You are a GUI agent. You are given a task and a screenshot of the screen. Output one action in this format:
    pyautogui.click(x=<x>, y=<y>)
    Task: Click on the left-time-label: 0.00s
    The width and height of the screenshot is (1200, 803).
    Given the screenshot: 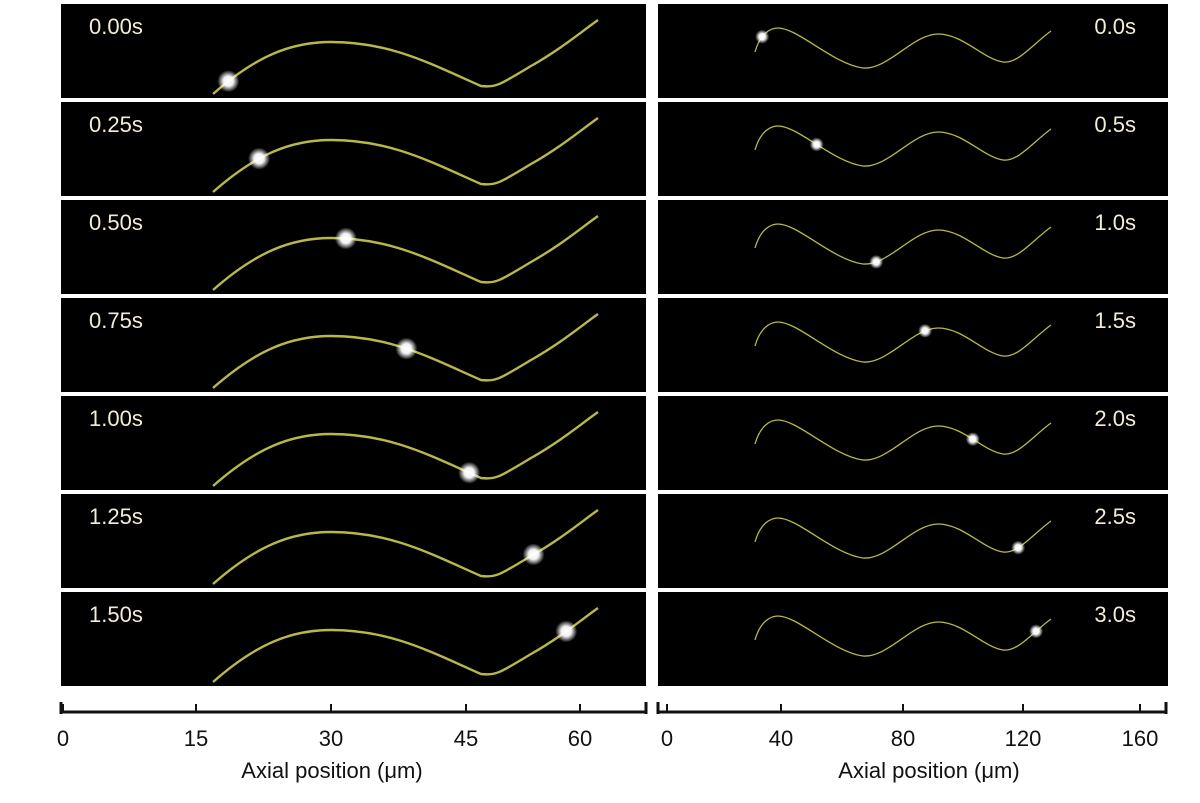 What is the action you would take?
    pyautogui.click(x=116, y=26)
    